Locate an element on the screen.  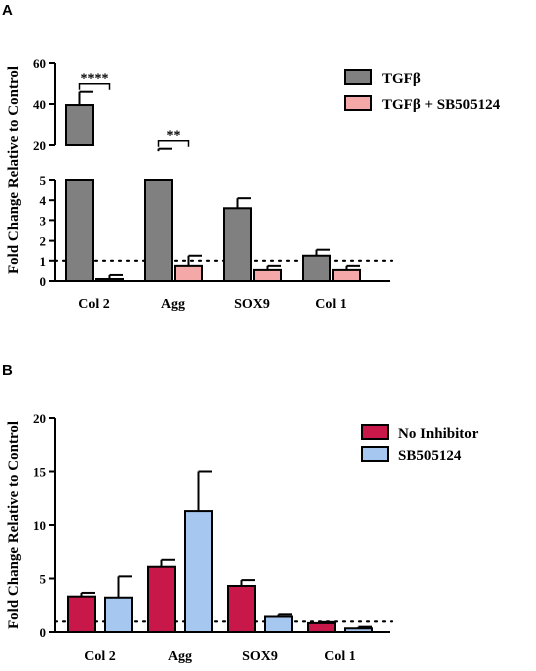
y-tick-label: 1 is located at coordinates (43, 261).